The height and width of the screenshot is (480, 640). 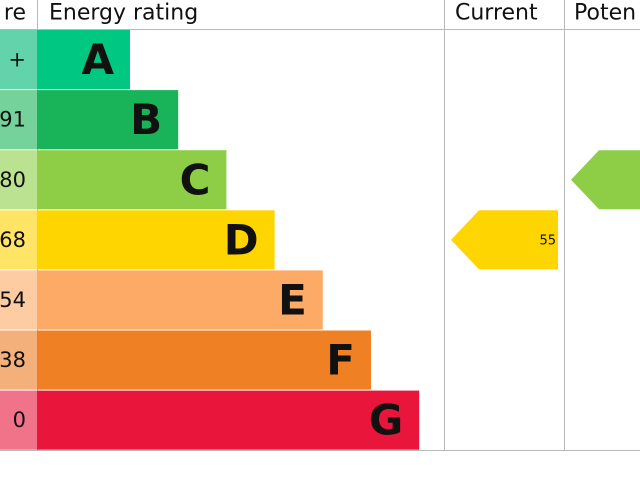 I want to click on score-label: 68, so click(x=13, y=240).